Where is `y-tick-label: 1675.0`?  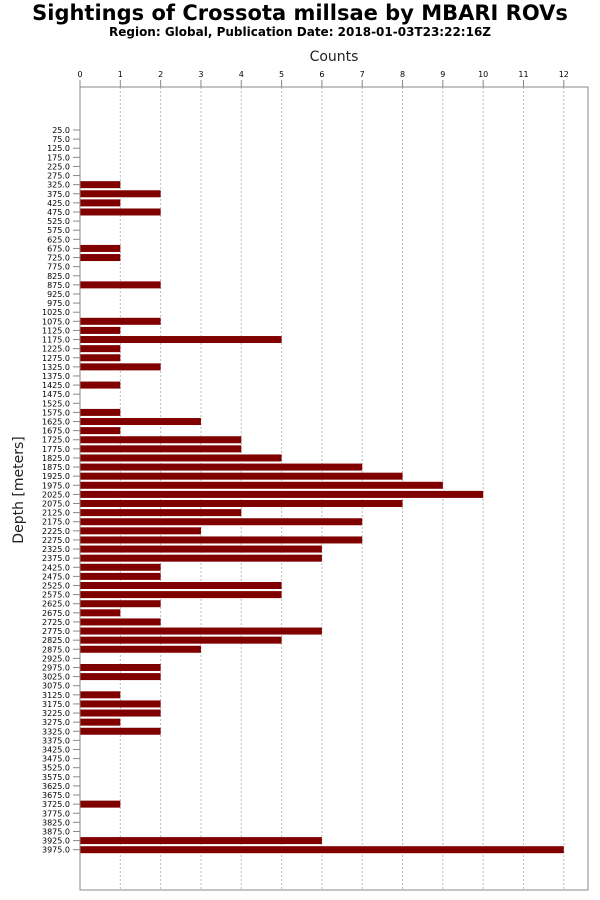 y-tick-label: 1675.0 is located at coordinates (56, 431).